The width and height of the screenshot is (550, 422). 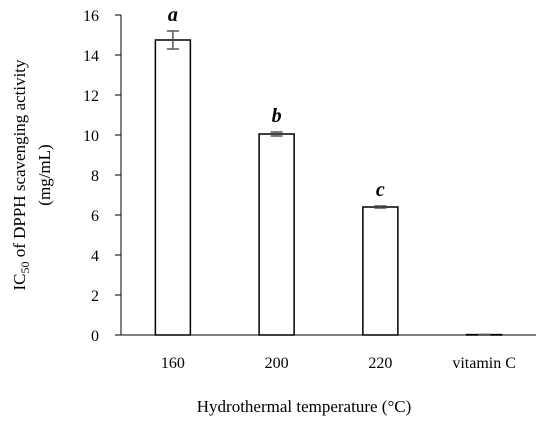 I want to click on y-axis-title-prefix: IC, so click(x=19, y=282).